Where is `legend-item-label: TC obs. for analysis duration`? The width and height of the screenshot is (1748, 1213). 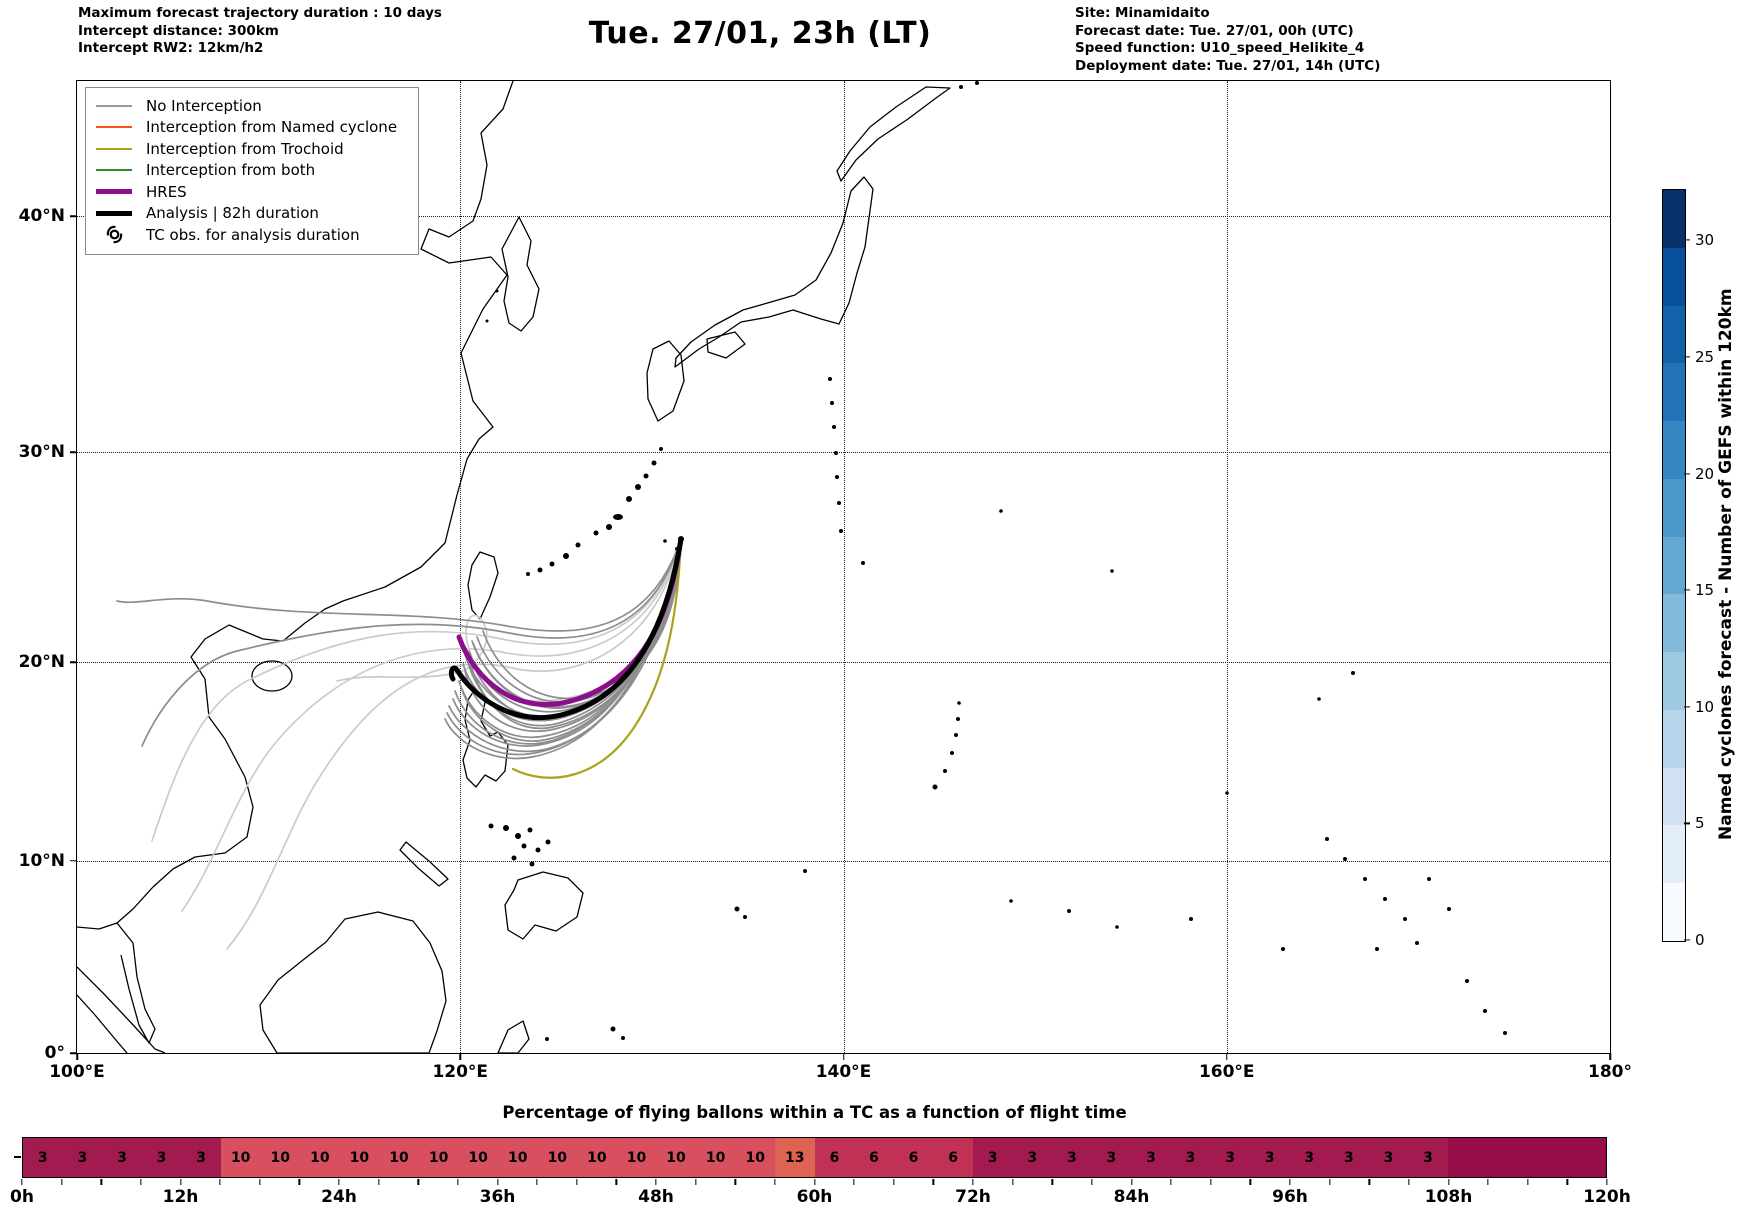 legend-item-label: TC obs. for analysis duration is located at coordinates (253, 234).